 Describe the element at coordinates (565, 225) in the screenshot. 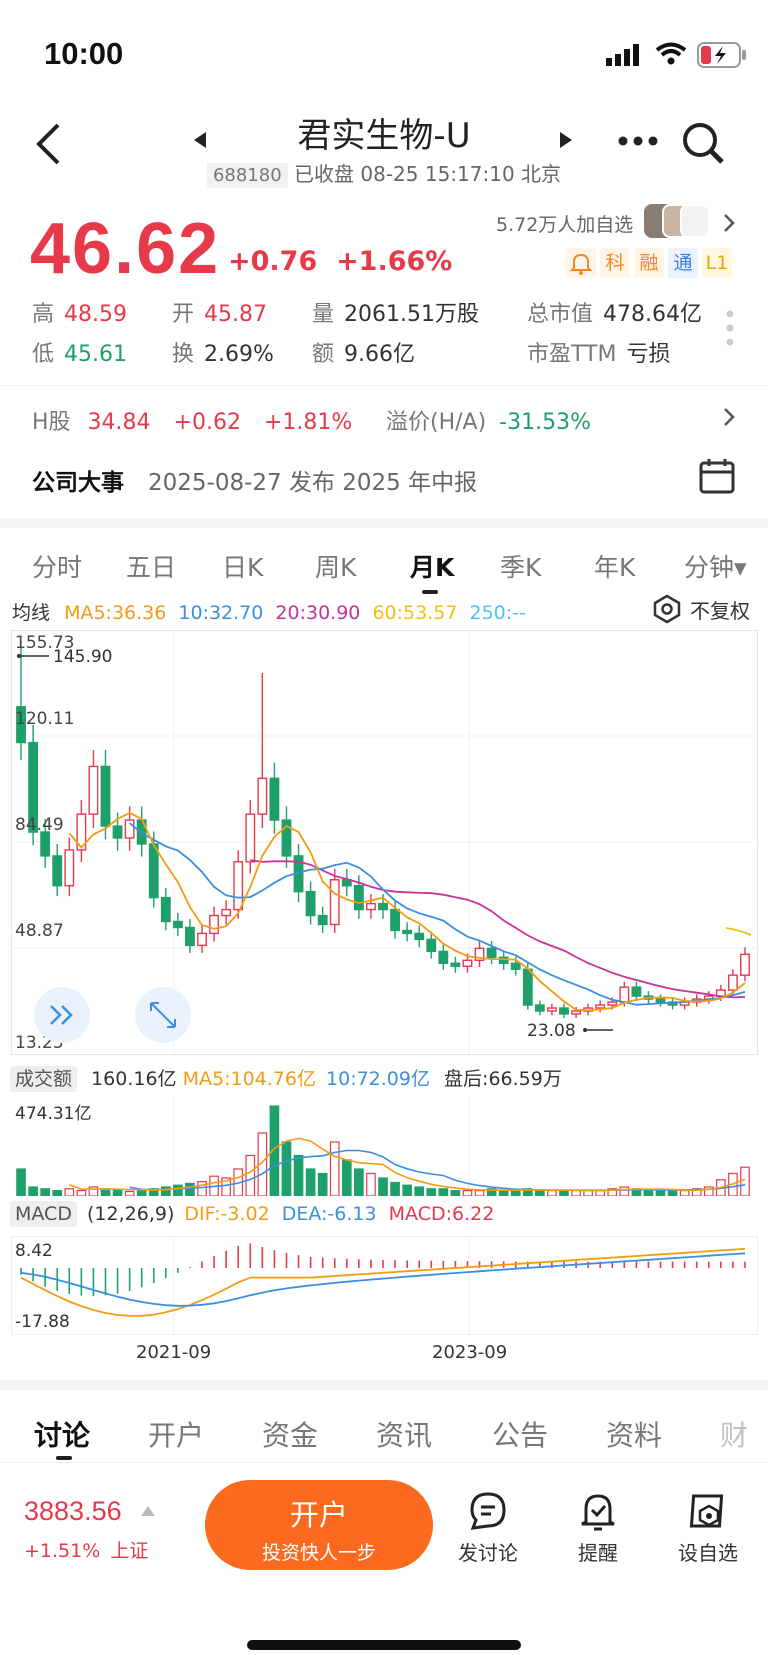

I see `follow-count: 5.72万人加自选` at that location.